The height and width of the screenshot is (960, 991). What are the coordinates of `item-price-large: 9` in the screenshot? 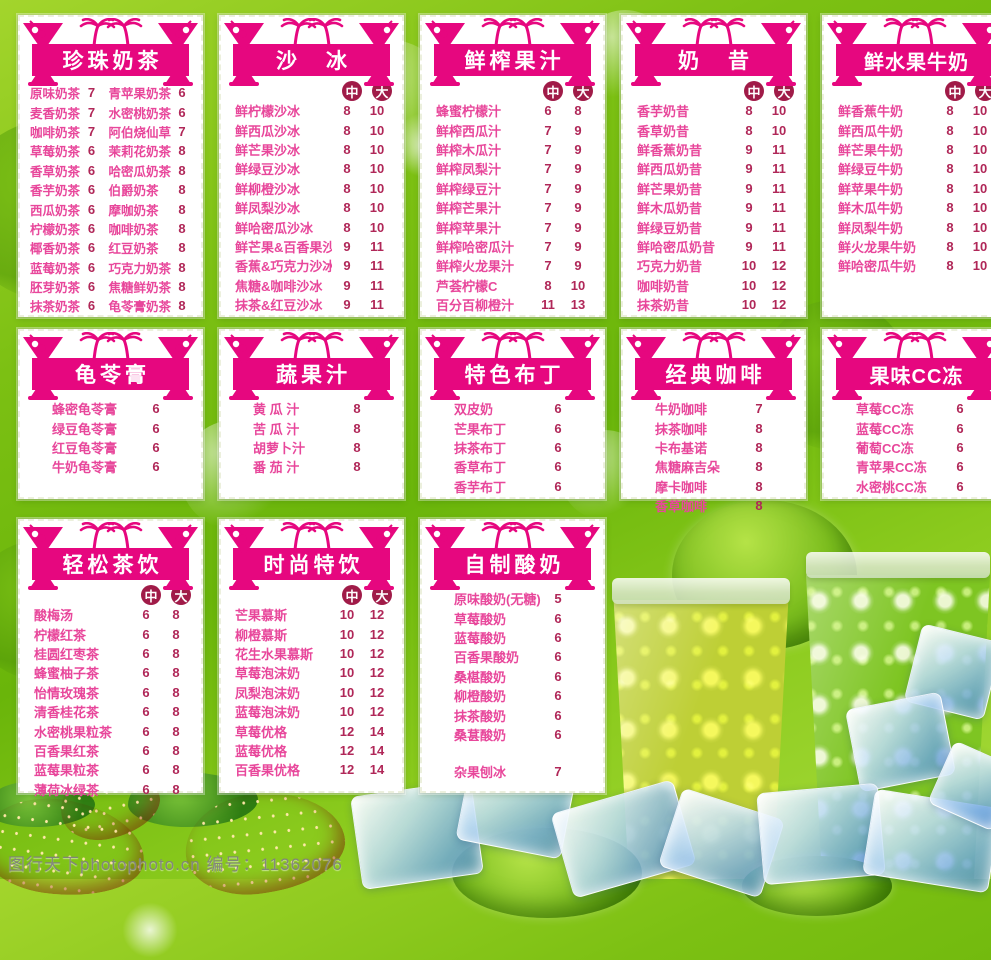 It's located at (578, 266).